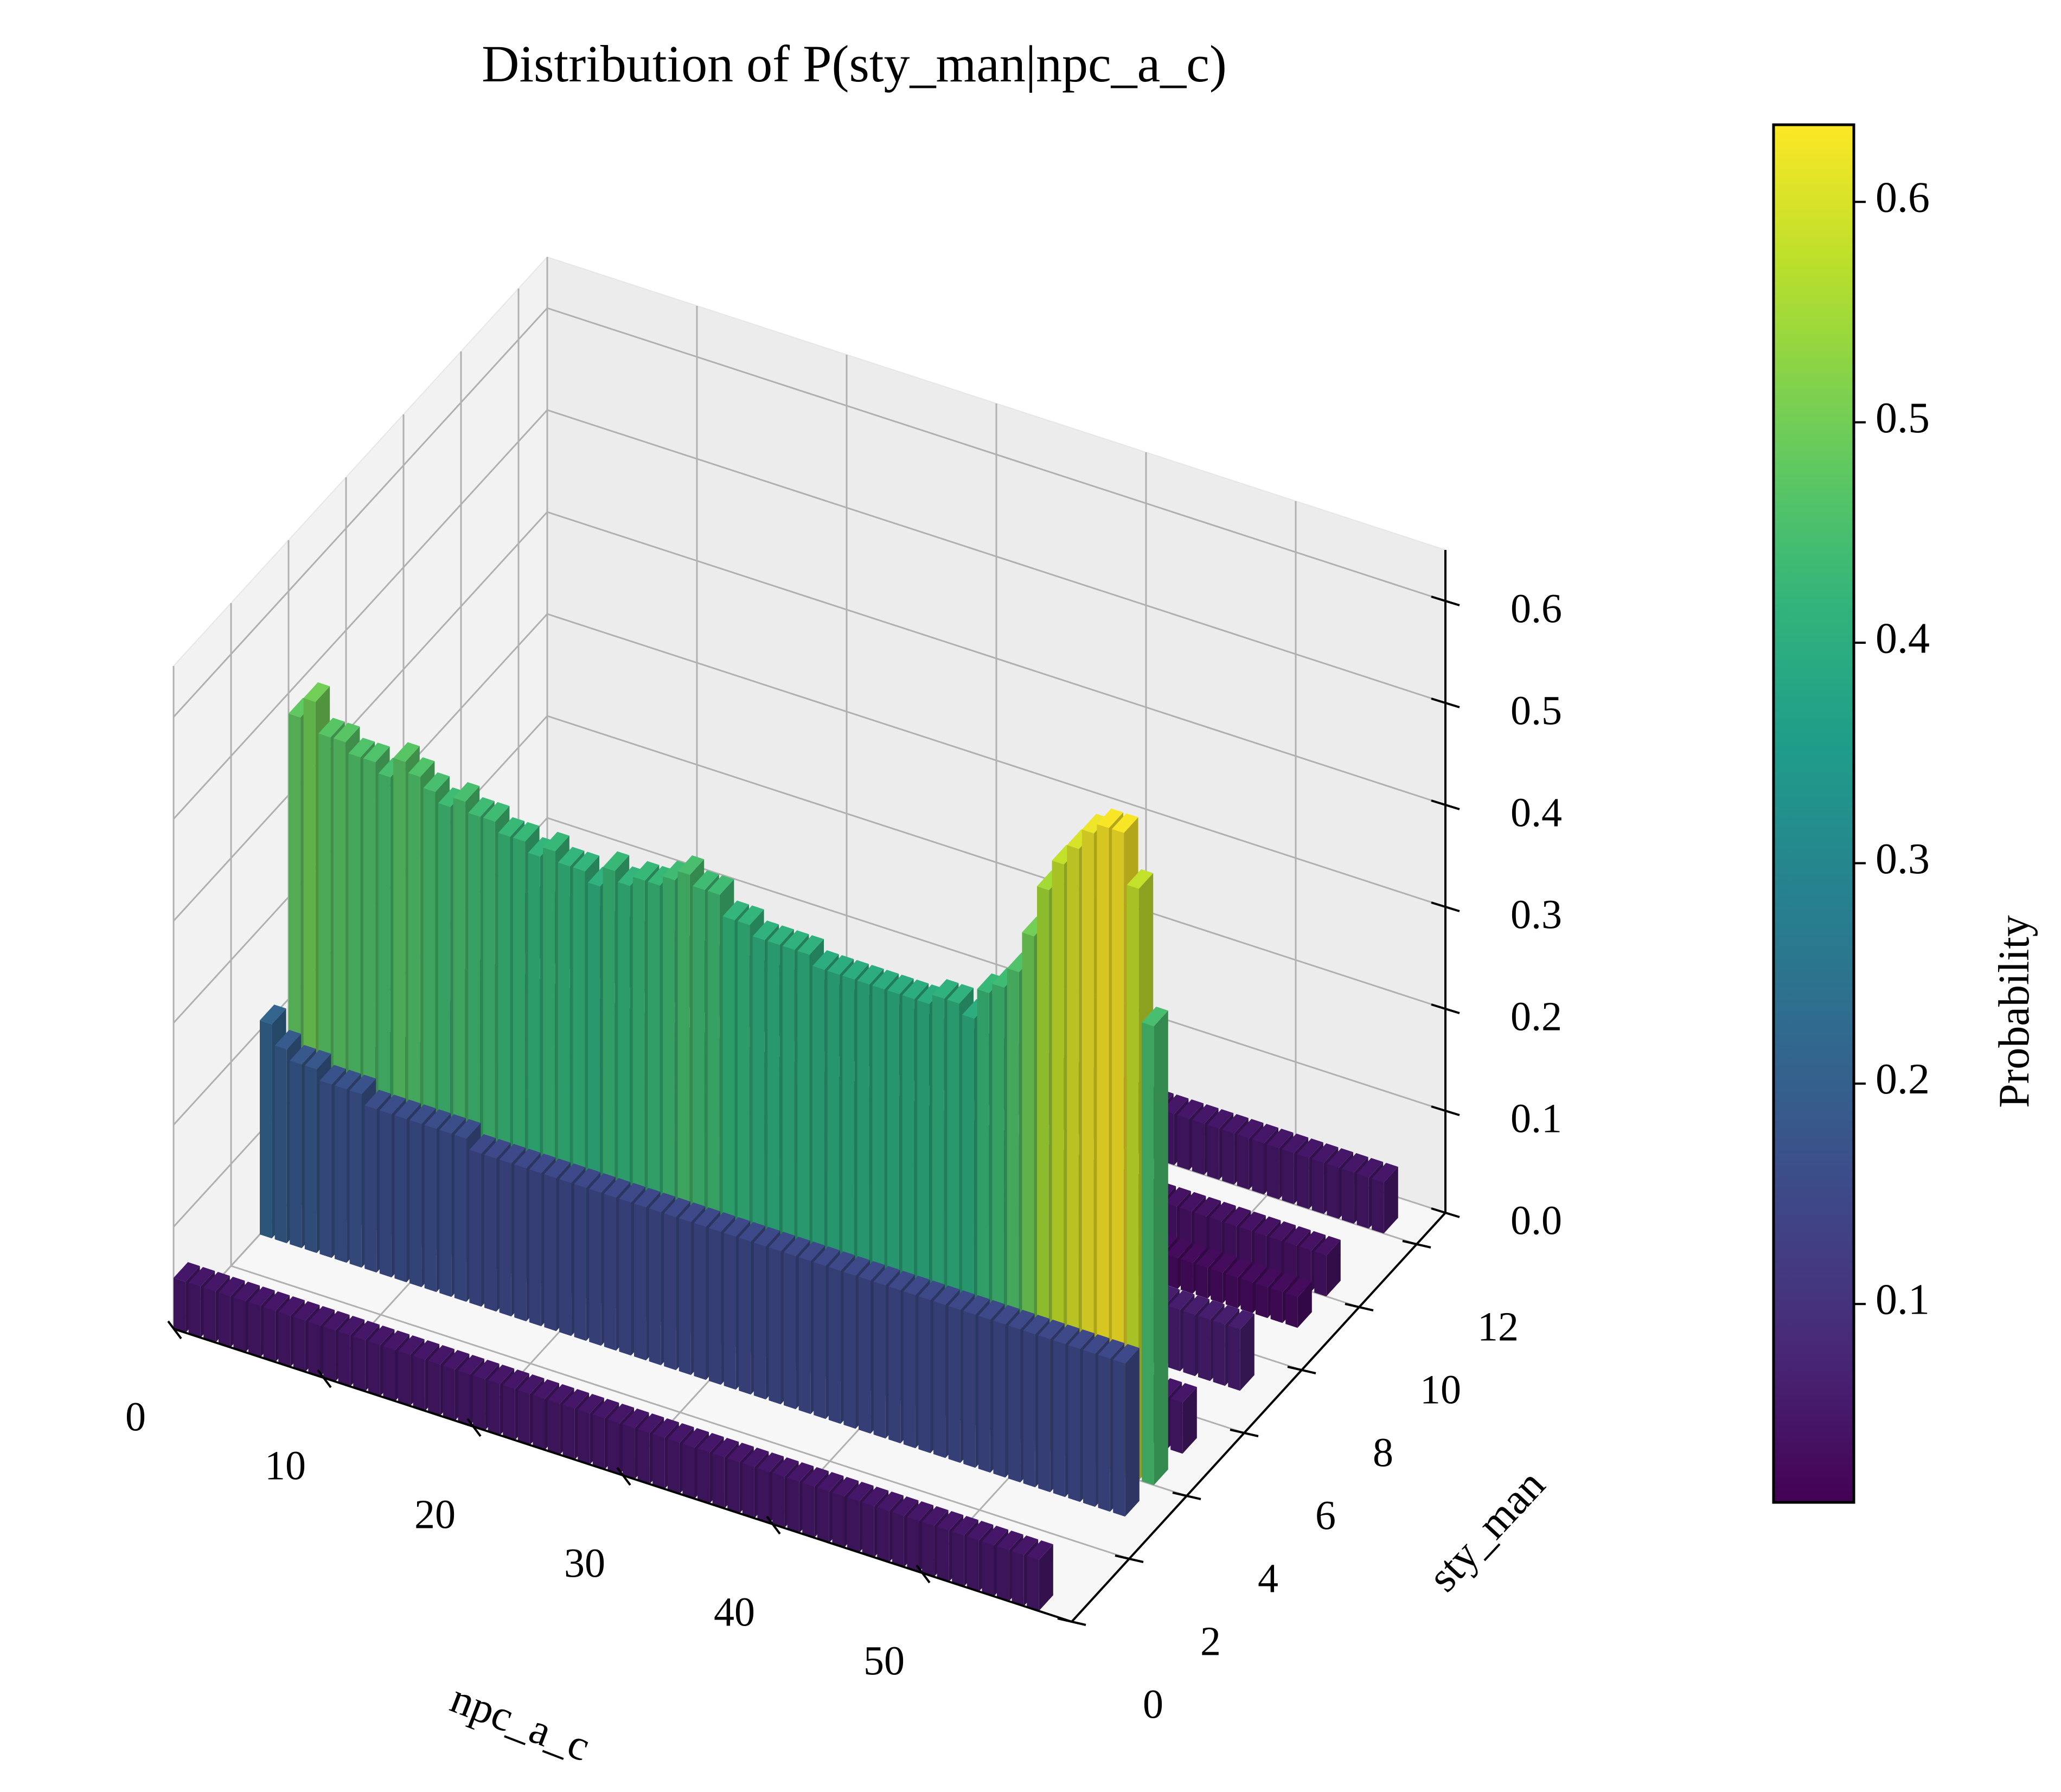  I want to click on x-tick-label: 0, so click(136, 1416).